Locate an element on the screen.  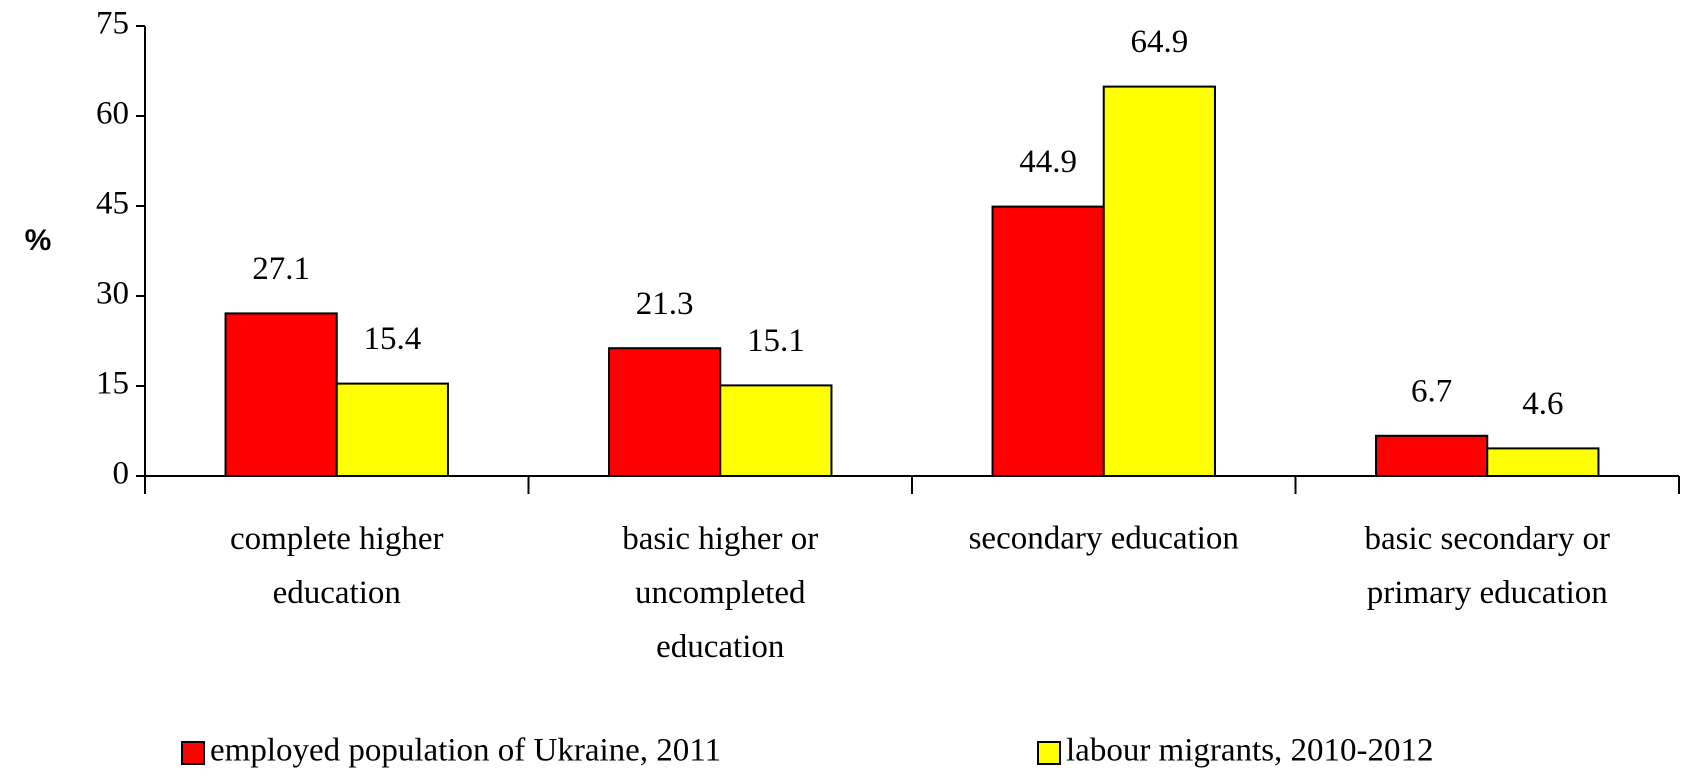
data-label: 27.1 is located at coordinates (281, 269).